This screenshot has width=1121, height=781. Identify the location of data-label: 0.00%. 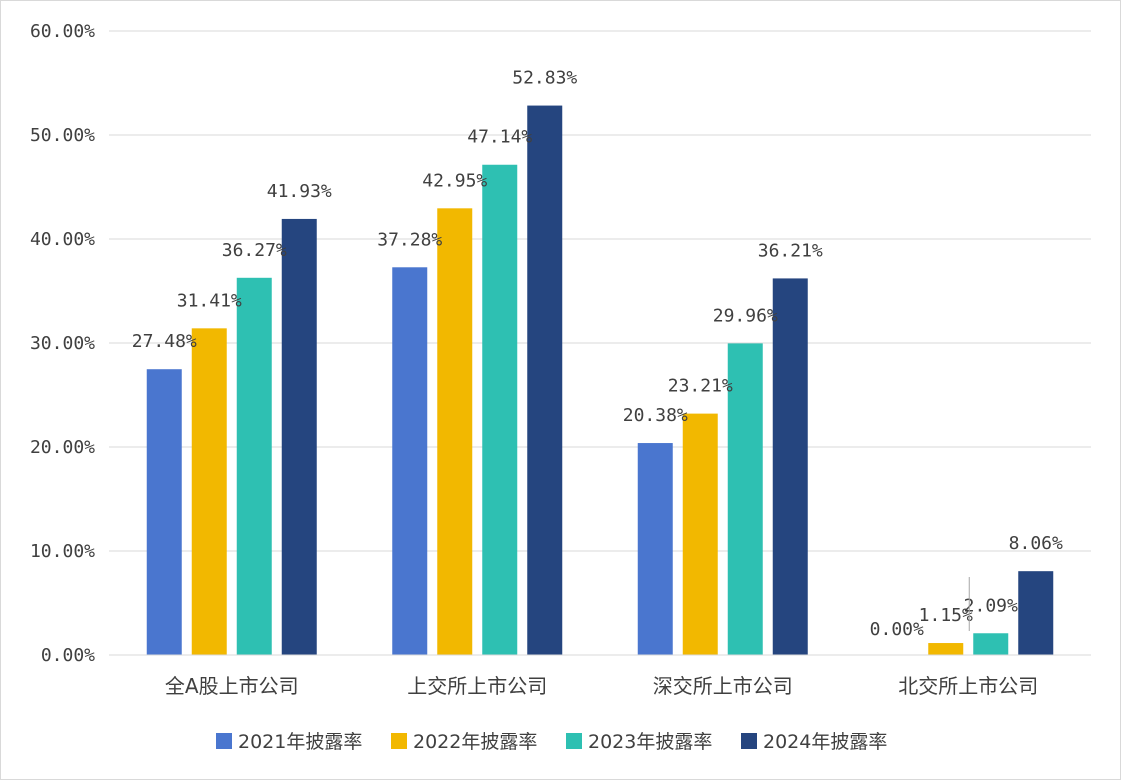
(897, 629).